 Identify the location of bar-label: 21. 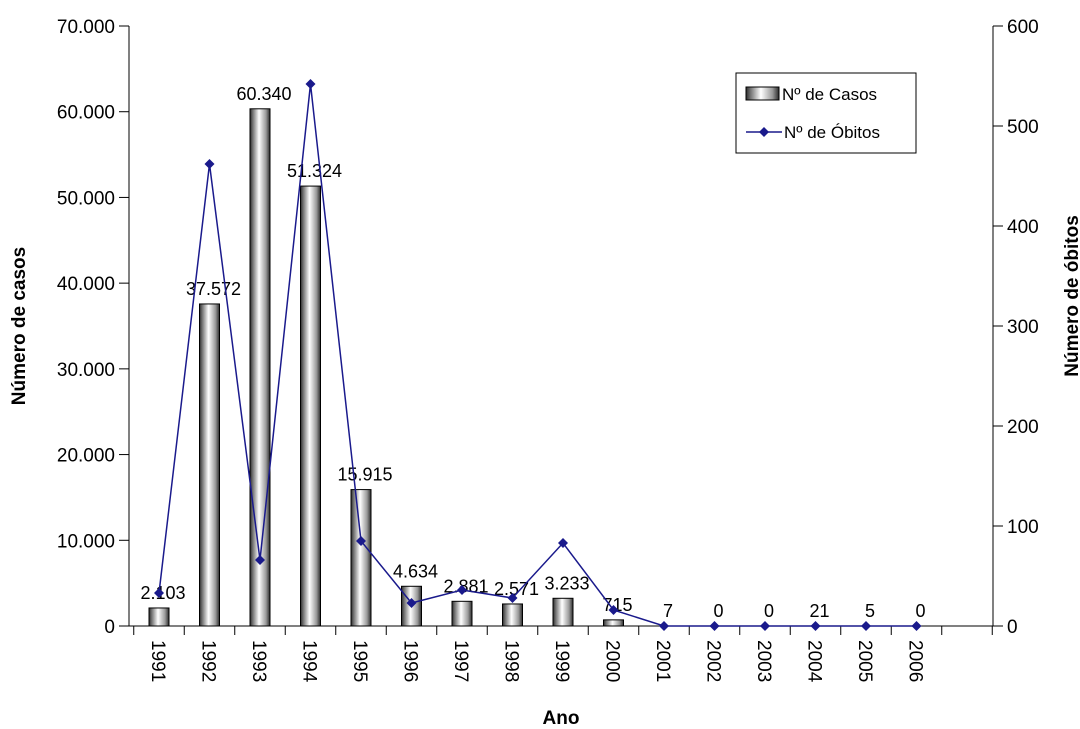
(819, 611).